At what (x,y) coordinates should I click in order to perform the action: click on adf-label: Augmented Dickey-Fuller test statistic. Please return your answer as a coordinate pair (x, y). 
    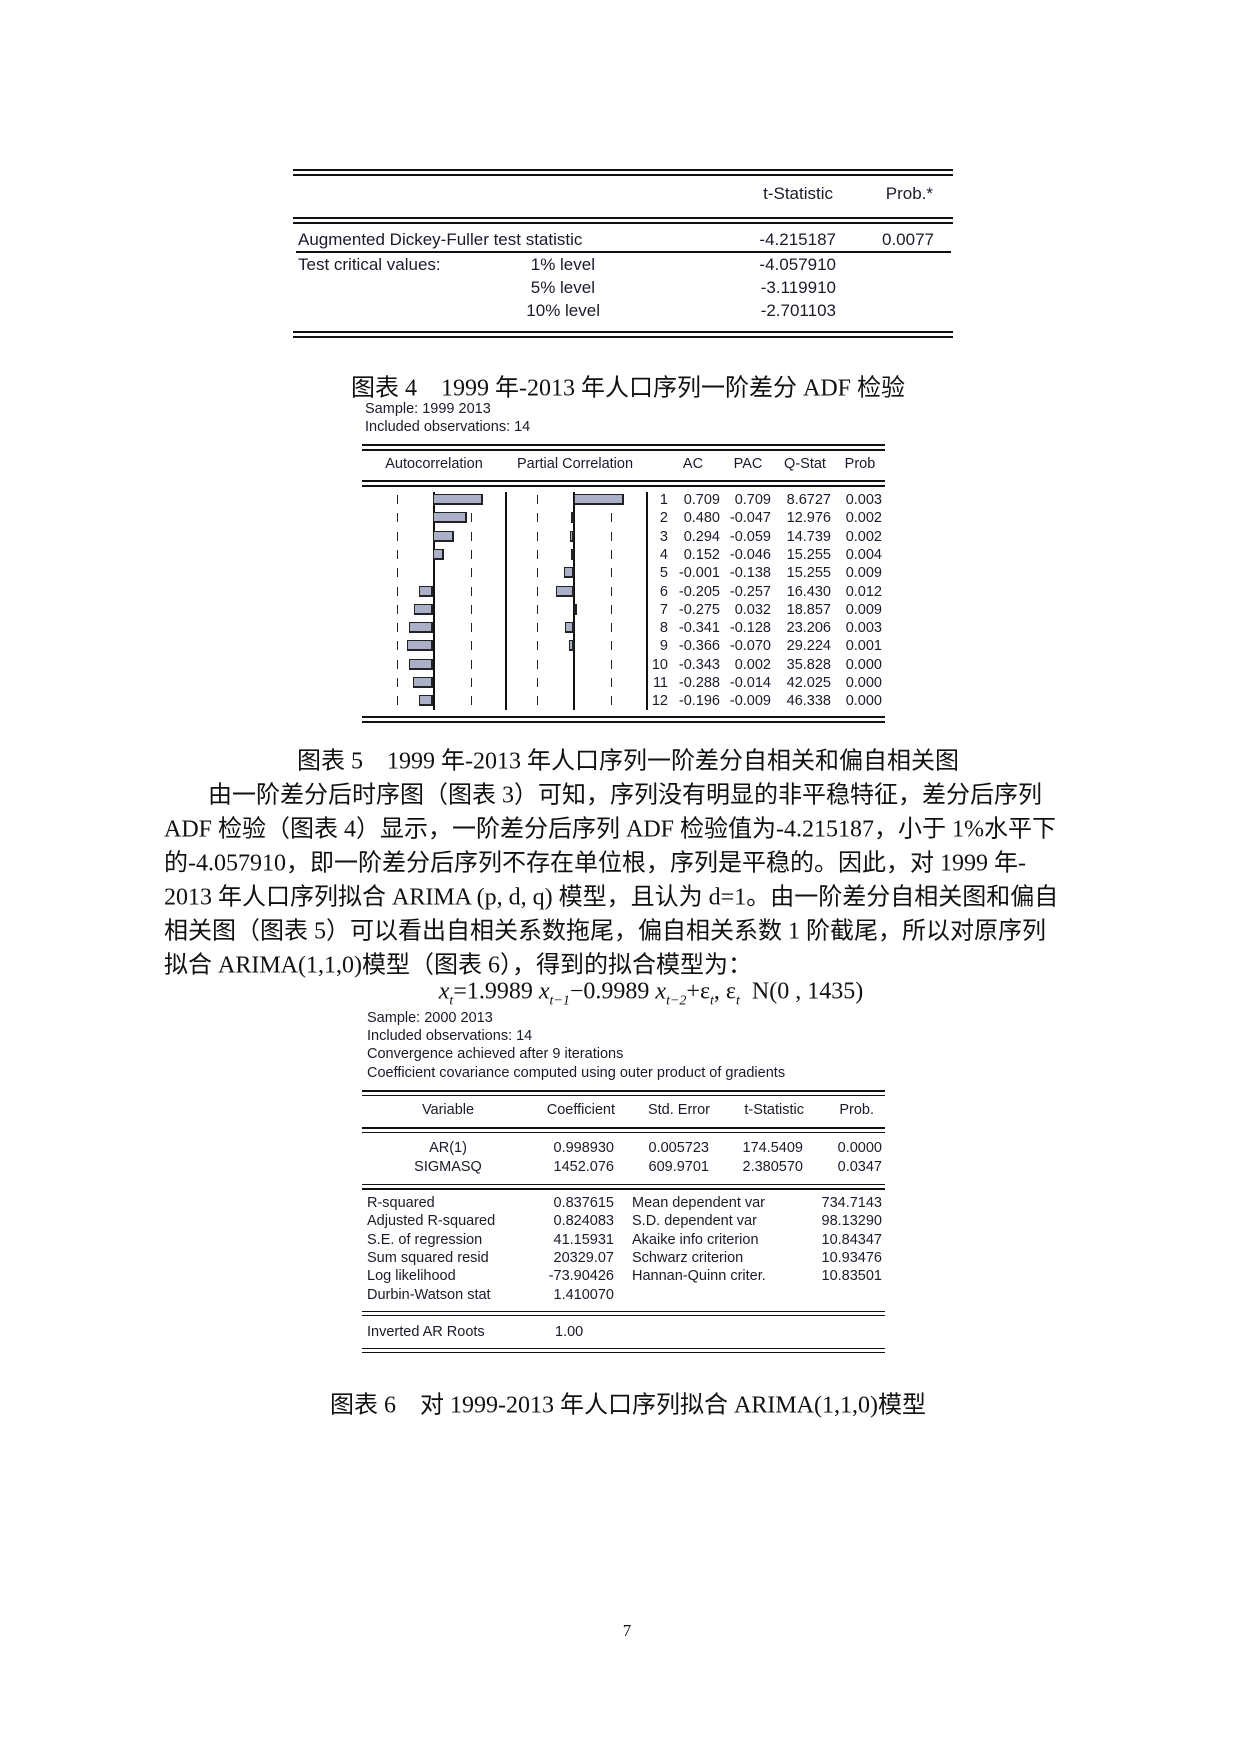
    Looking at the image, I should click on (440, 239).